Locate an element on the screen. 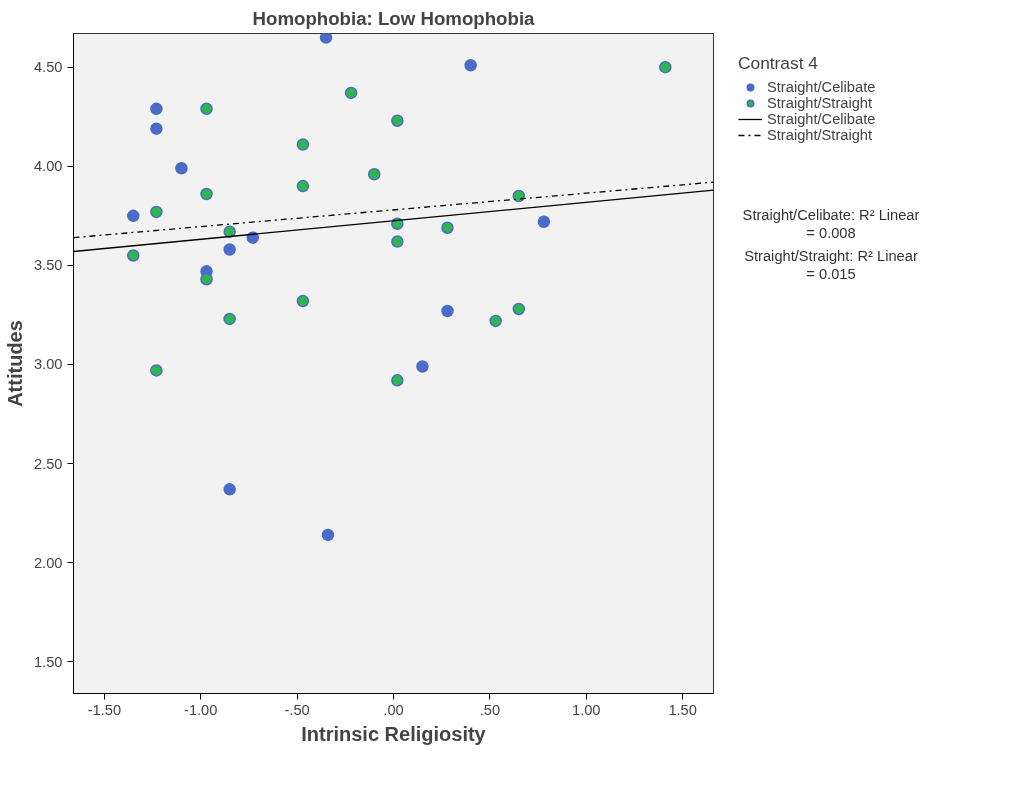 This screenshot has width=1021, height=812. x-tick-label: .00 is located at coordinates (393, 709).